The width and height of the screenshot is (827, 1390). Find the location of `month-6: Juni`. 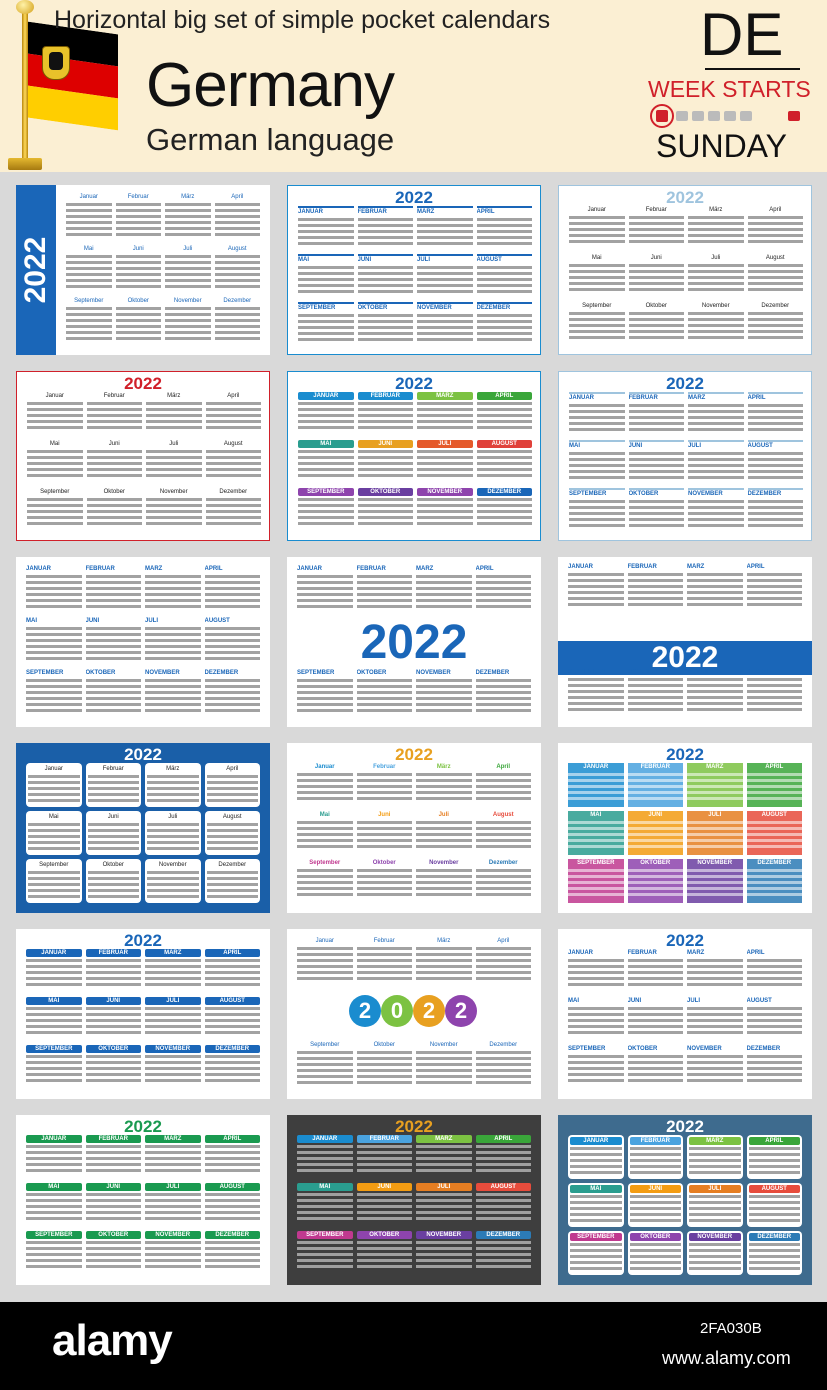

month-6: Juni is located at coordinates (114, 462).